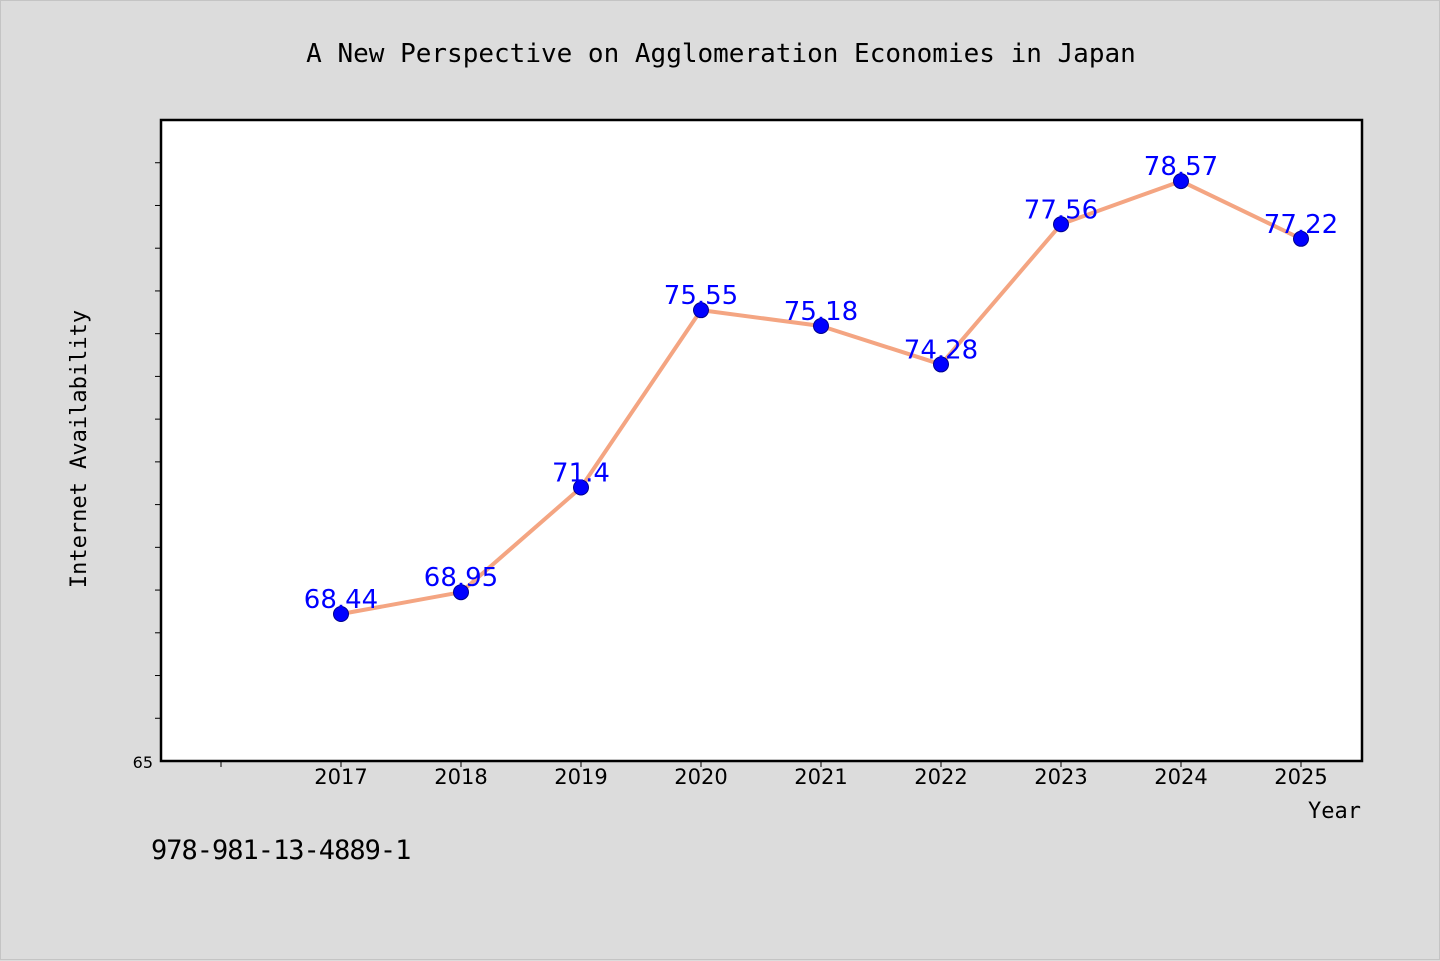 The image size is (1440, 961). I want to click on data-label: 75.18, so click(821, 312).